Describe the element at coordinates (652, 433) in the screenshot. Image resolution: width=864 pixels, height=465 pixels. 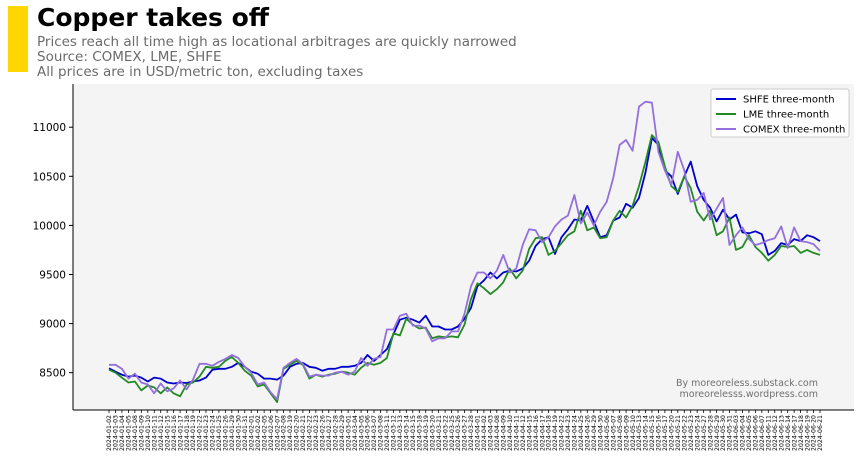
I see `x-tick-label: 2024-05-15` at that location.